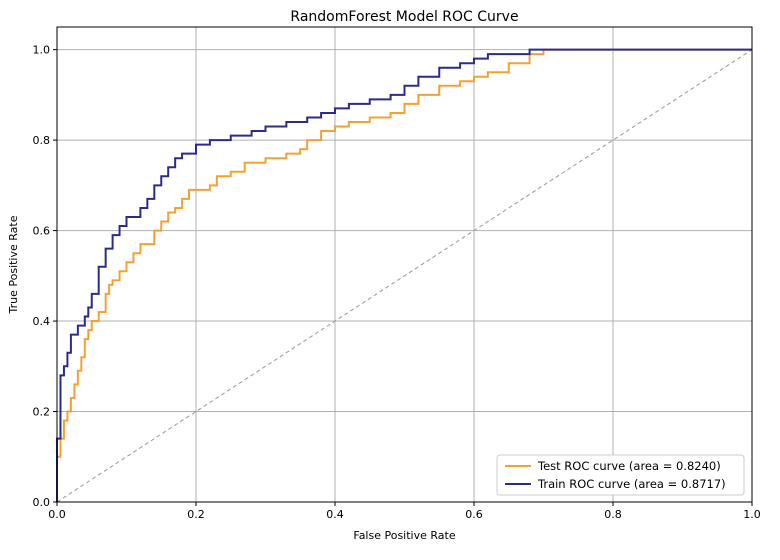 The image size is (780, 560). I want to click on legend-box, so click(620, 475).